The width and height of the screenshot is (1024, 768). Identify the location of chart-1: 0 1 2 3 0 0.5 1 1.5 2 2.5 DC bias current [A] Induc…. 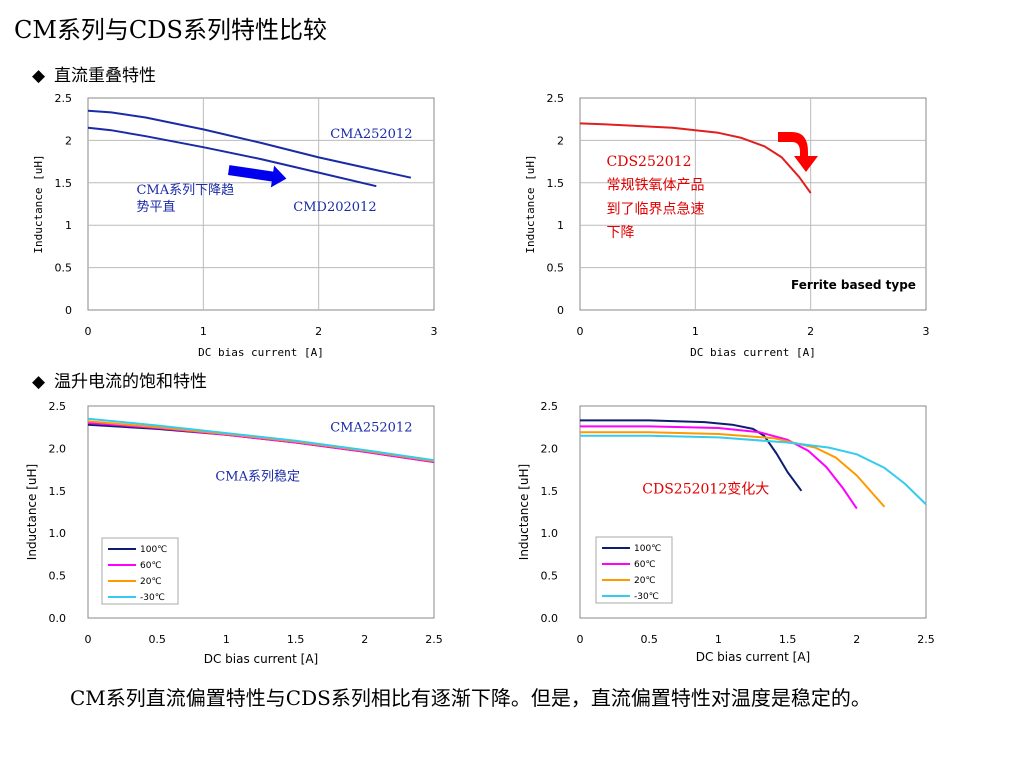
(235, 225).